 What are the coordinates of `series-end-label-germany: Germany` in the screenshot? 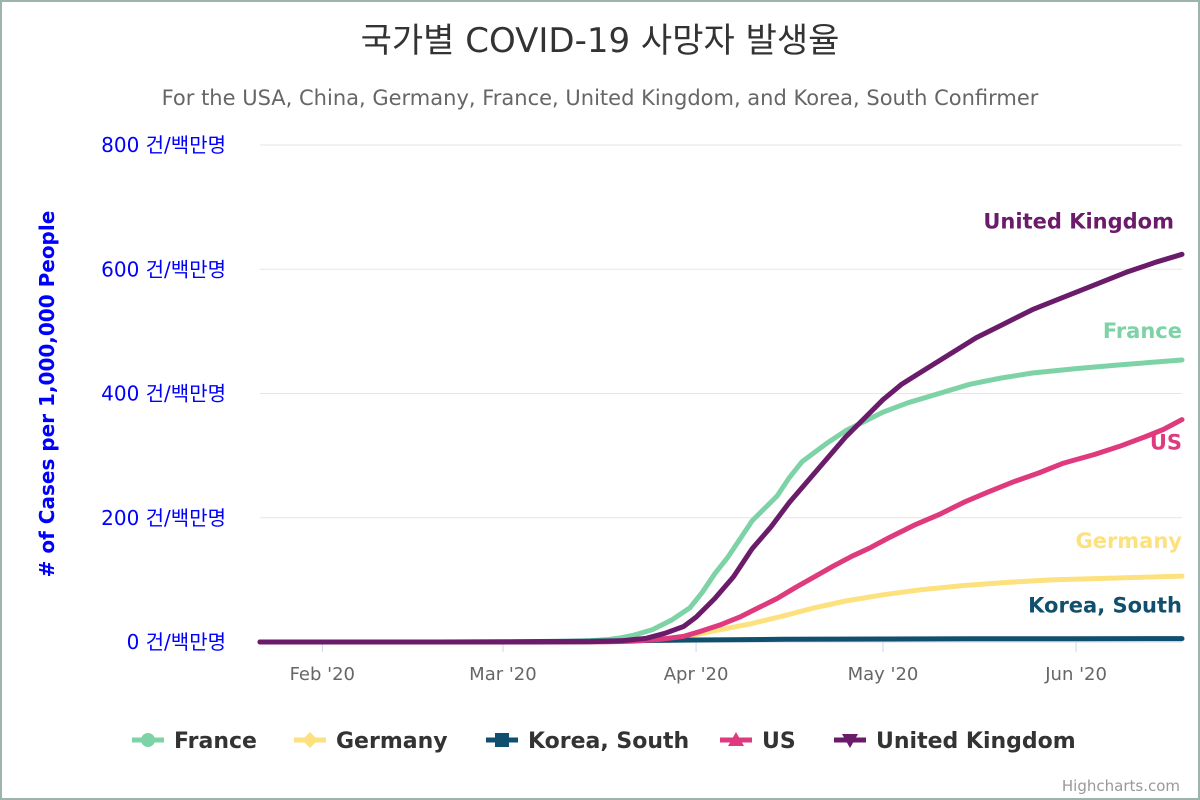 It's located at (1128, 541).